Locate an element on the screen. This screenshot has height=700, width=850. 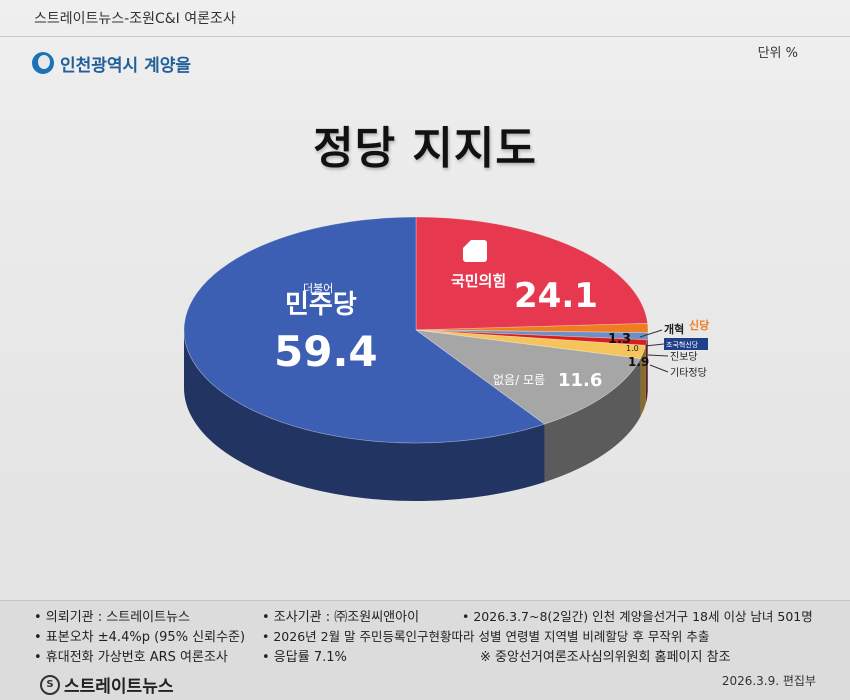
label-none-value: 11.6 is located at coordinates (580, 380).